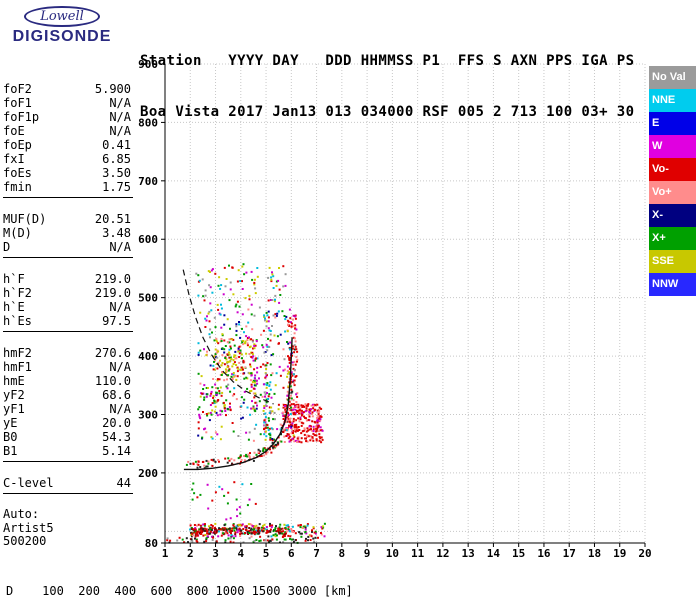 This screenshot has width=700, height=600. Describe the element at coordinates (116, 395) in the screenshot. I see `param-value: 68.6` at that location.